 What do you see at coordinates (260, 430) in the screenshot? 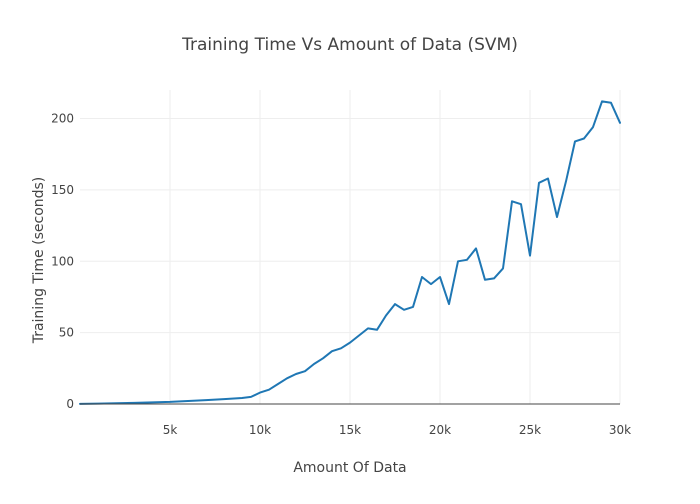
I see `x-tick-label: 10k` at bounding box center [260, 430].